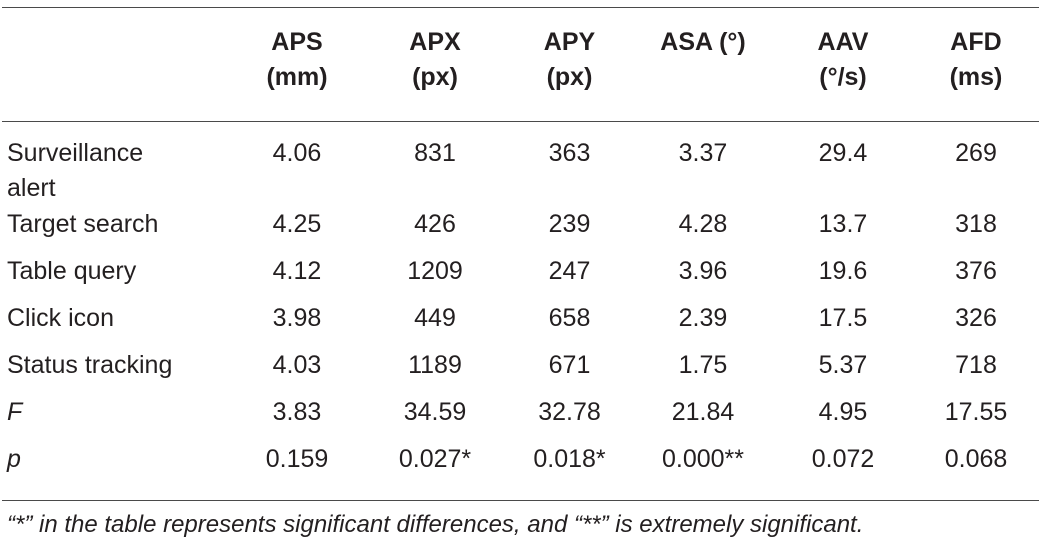 The width and height of the screenshot is (1041, 559). Describe the element at coordinates (435, 412) in the screenshot. I see `cell-value: 34.59` at that location.